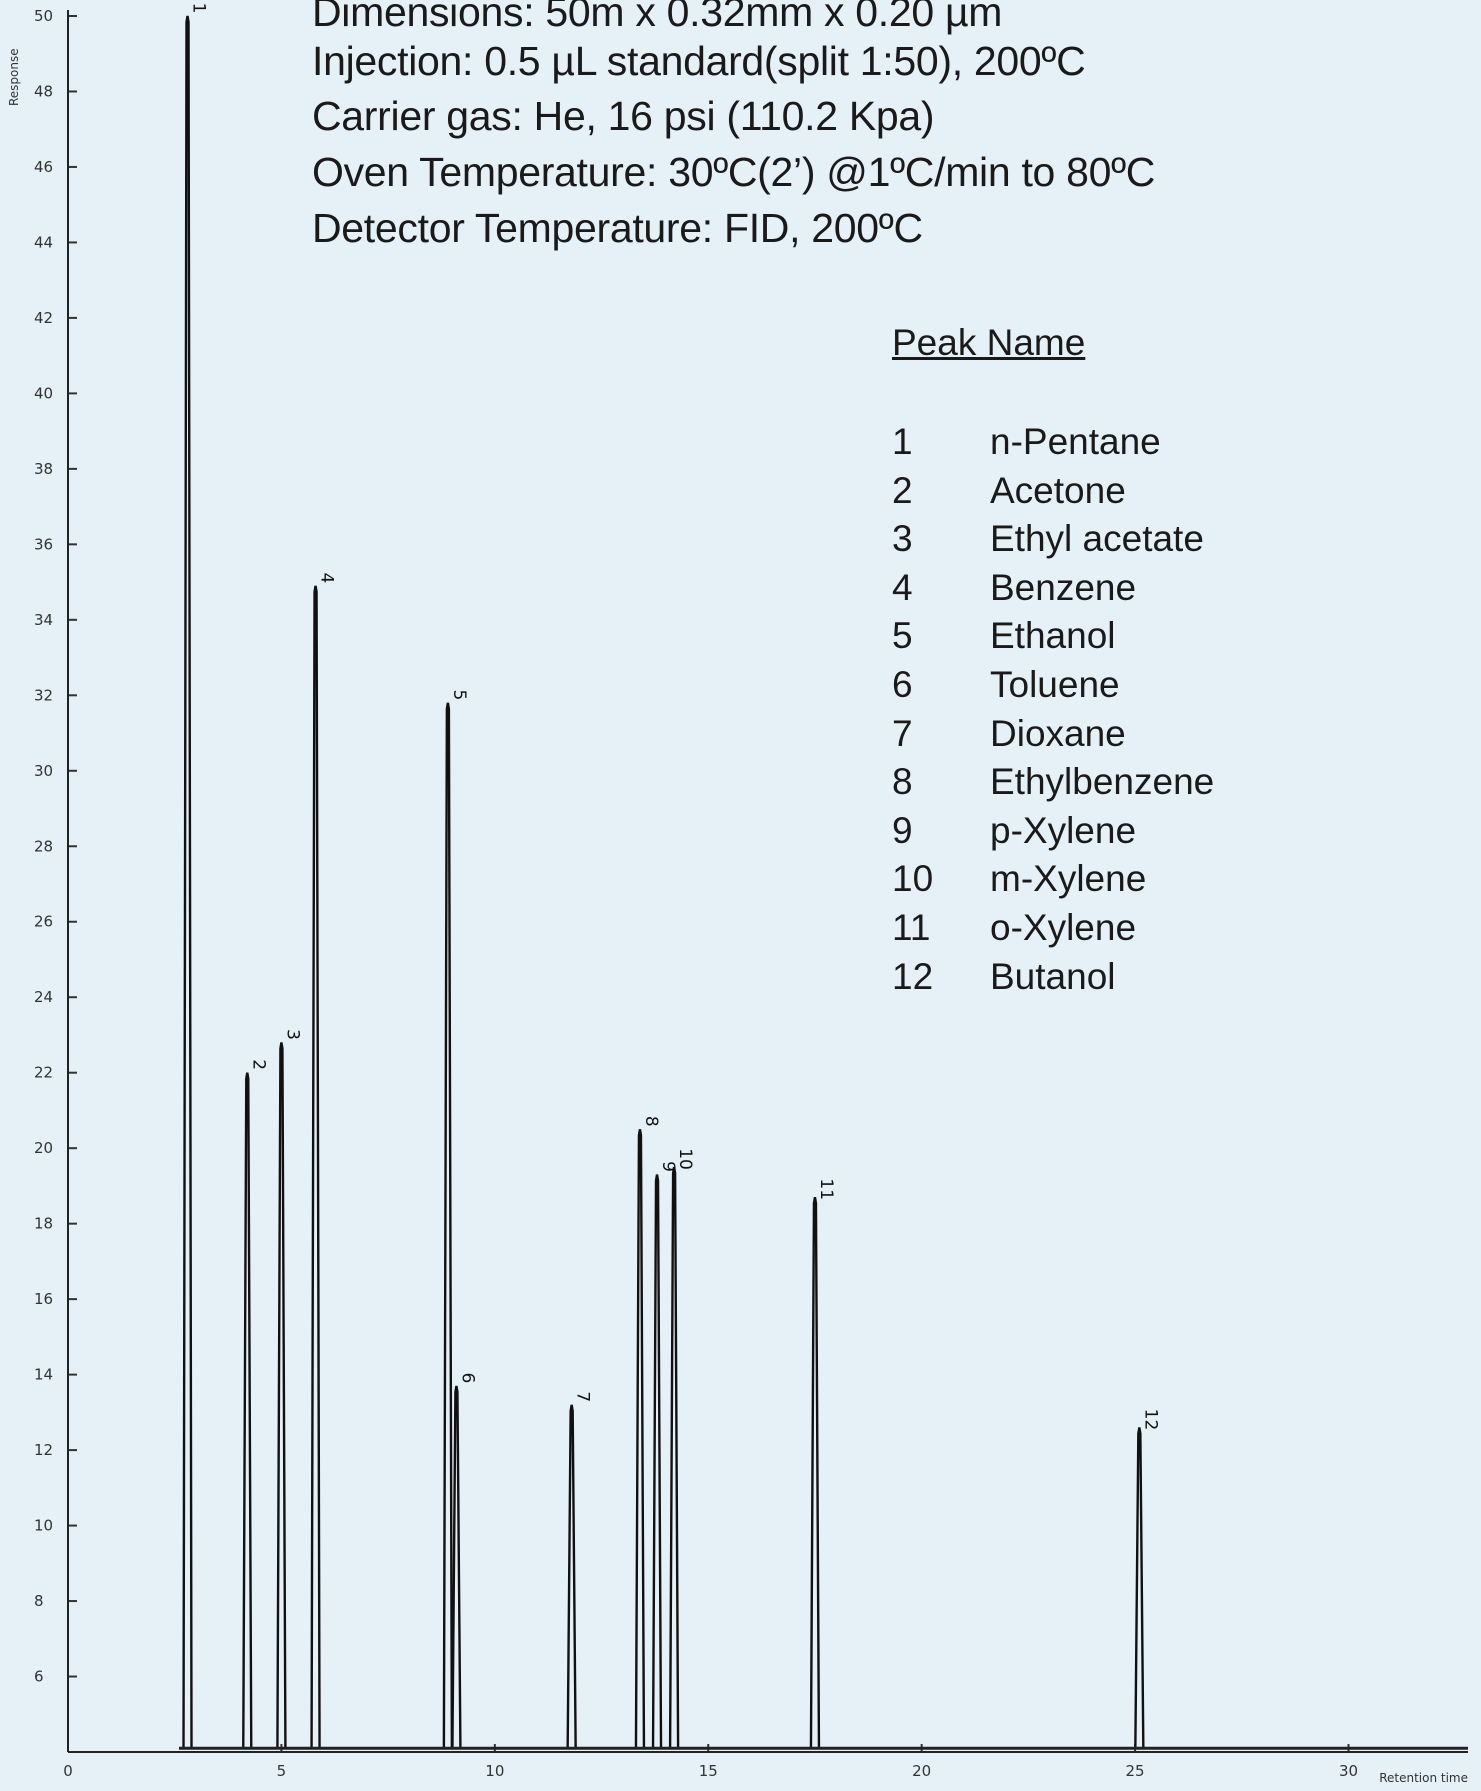  I want to click on legend-item: 6 Toluene, so click(1006, 685).